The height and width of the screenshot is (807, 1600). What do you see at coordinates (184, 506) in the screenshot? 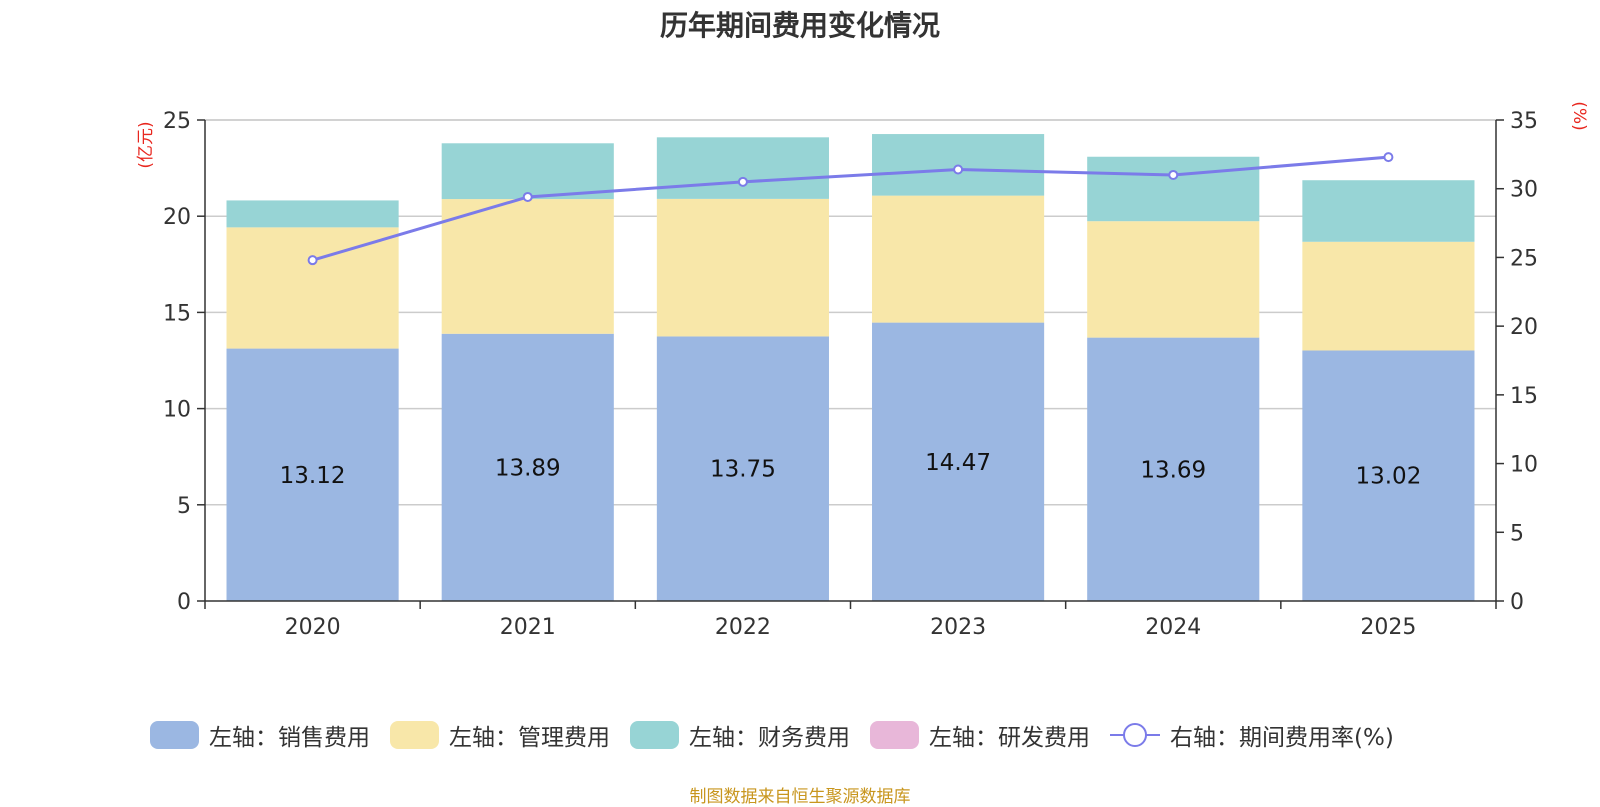
I see `left-axis-tick-label: 5` at bounding box center [184, 506].